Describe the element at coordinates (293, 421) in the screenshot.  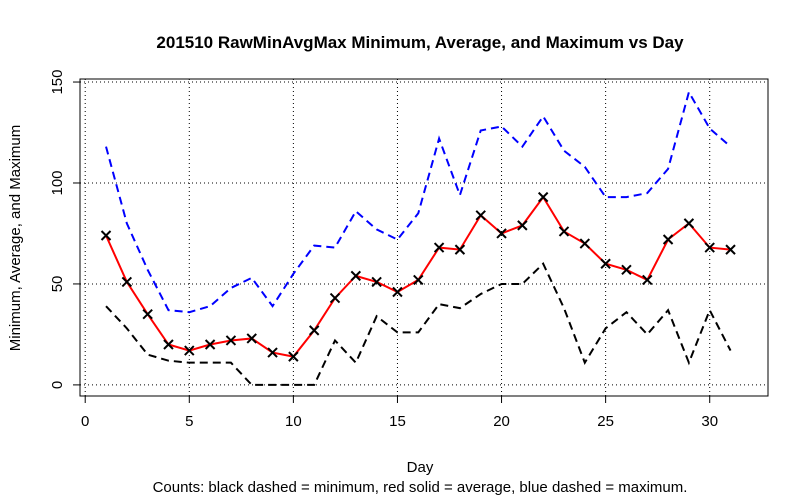
I see `x-tick-label: 10` at that location.